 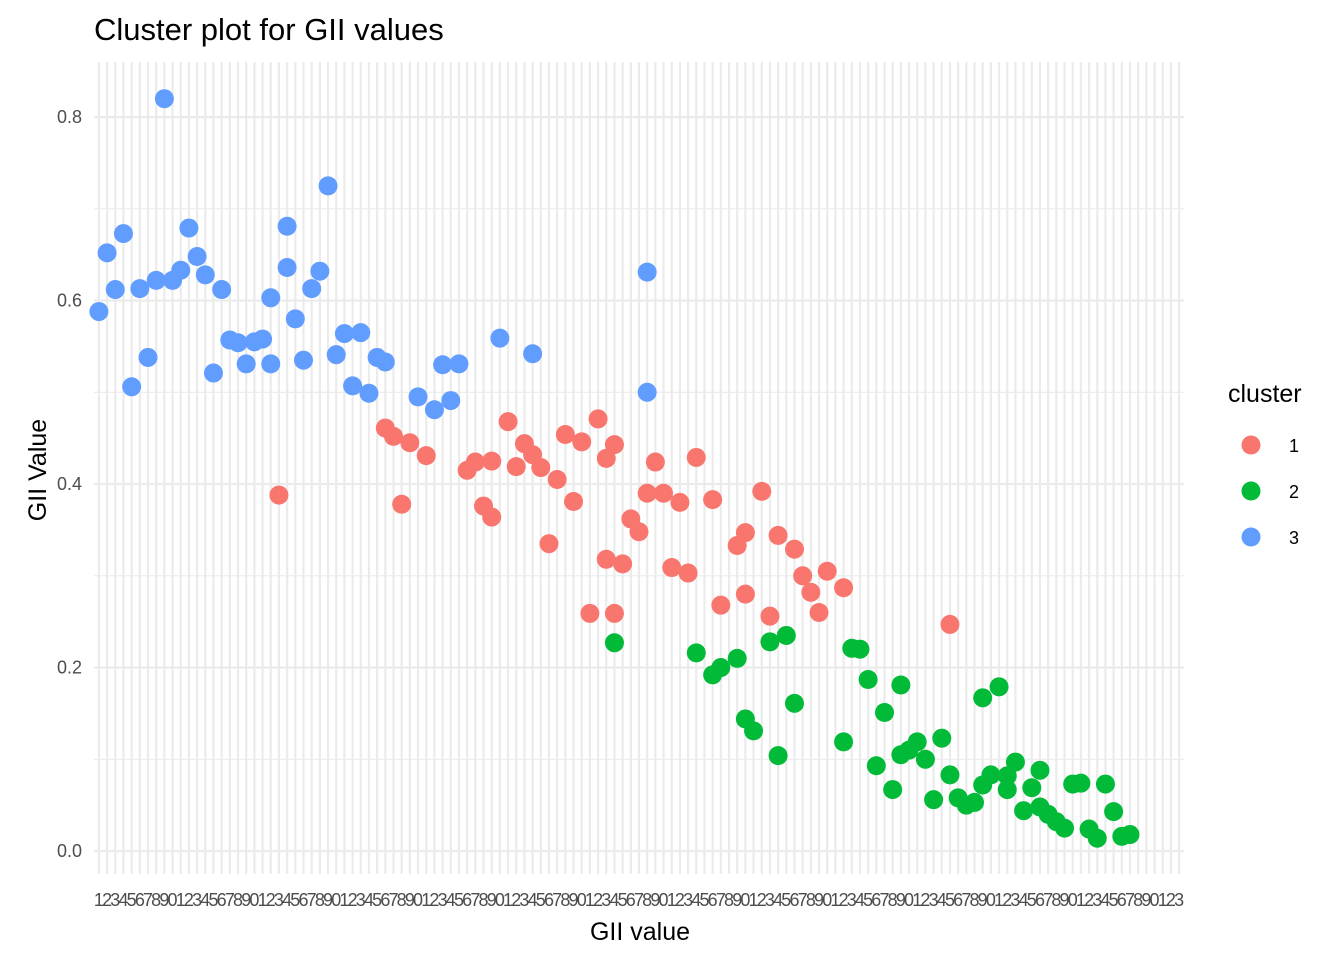 What do you see at coordinates (1294, 446) in the screenshot?
I see `legend-label-1: 1` at bounding box center [1294, 446].